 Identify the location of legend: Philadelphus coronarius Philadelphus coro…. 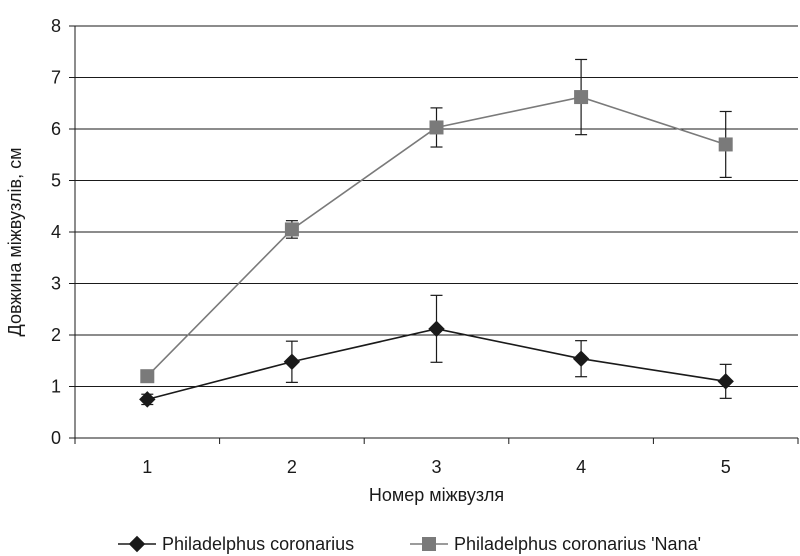
(409, 544).